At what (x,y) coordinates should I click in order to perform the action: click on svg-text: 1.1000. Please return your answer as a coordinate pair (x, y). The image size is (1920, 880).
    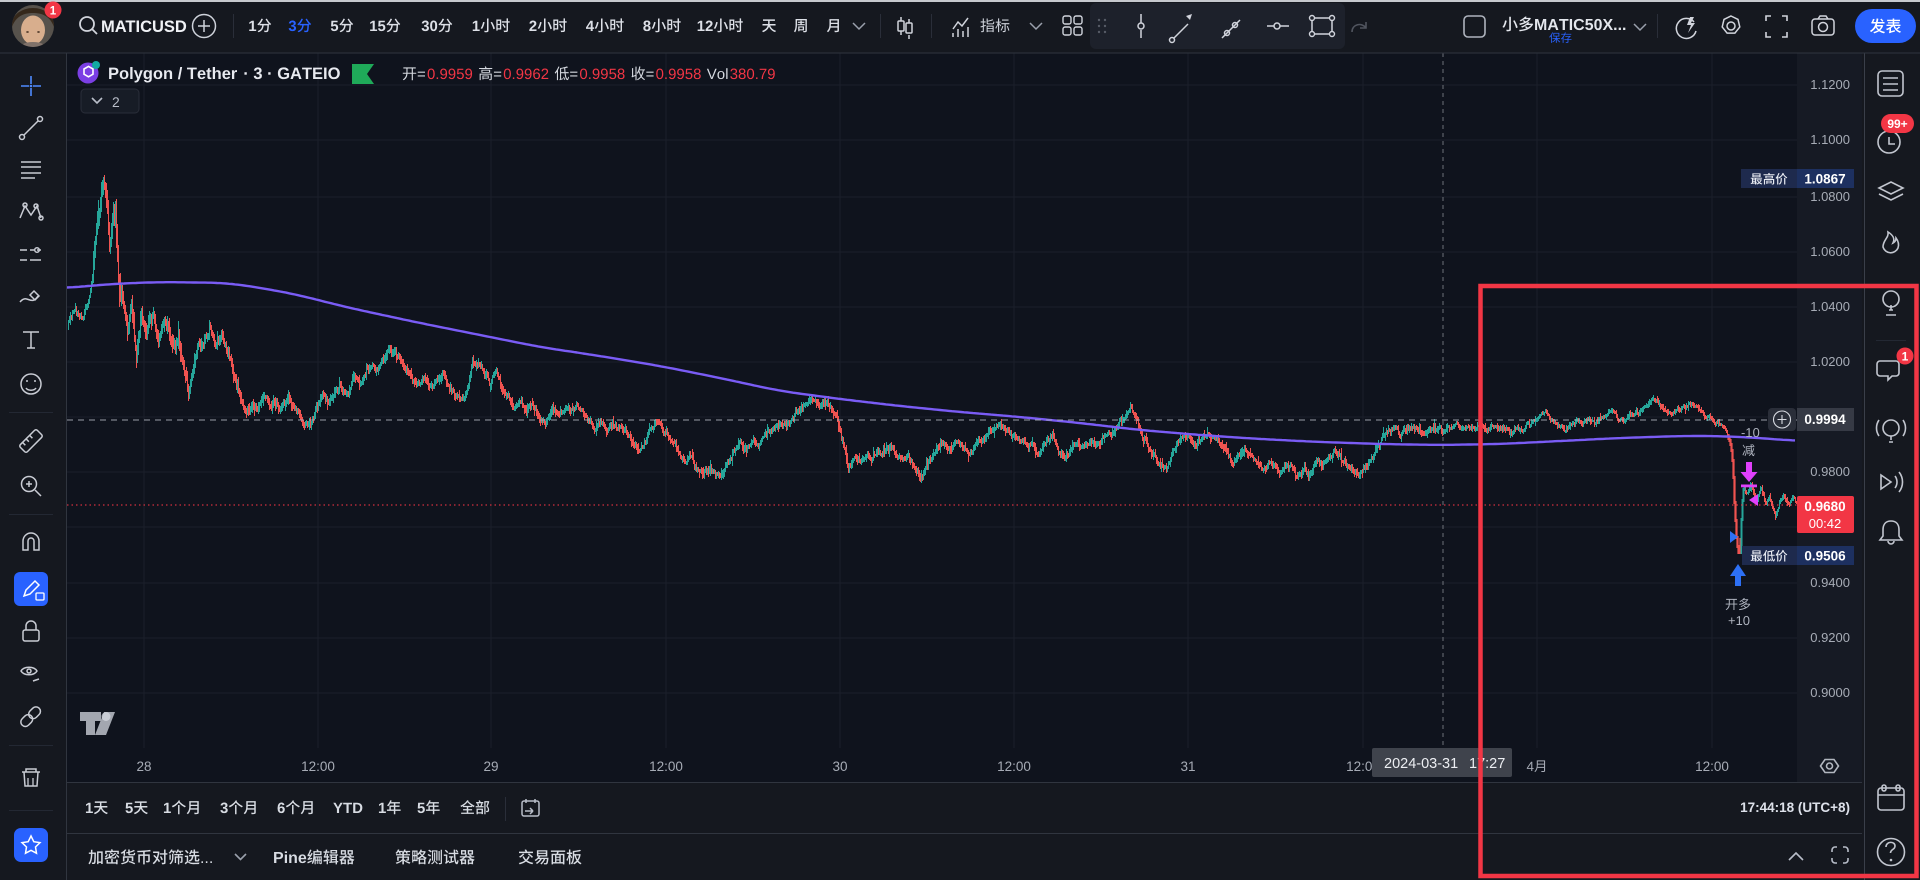
    Looking at the image, I should click on (1830, 139).